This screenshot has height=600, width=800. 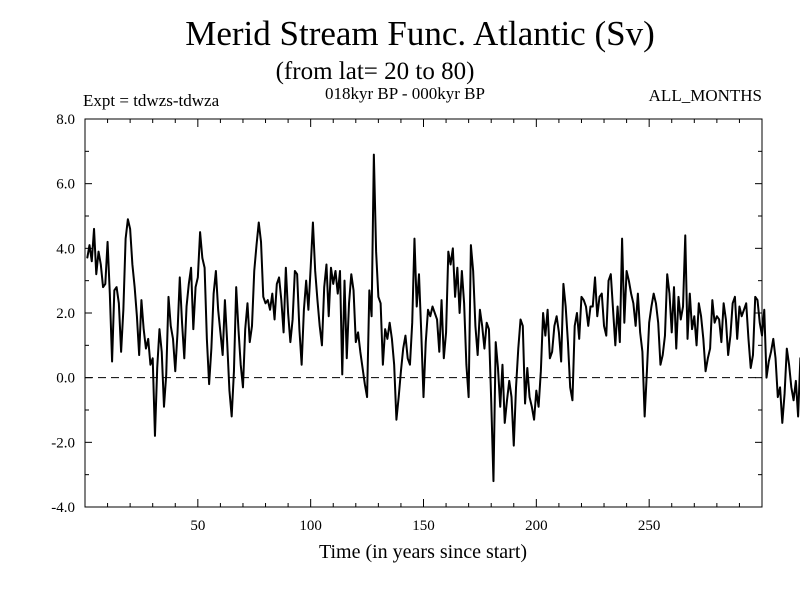 I want to click on y-tick-label: 6.0, so click(x=65, y=185).